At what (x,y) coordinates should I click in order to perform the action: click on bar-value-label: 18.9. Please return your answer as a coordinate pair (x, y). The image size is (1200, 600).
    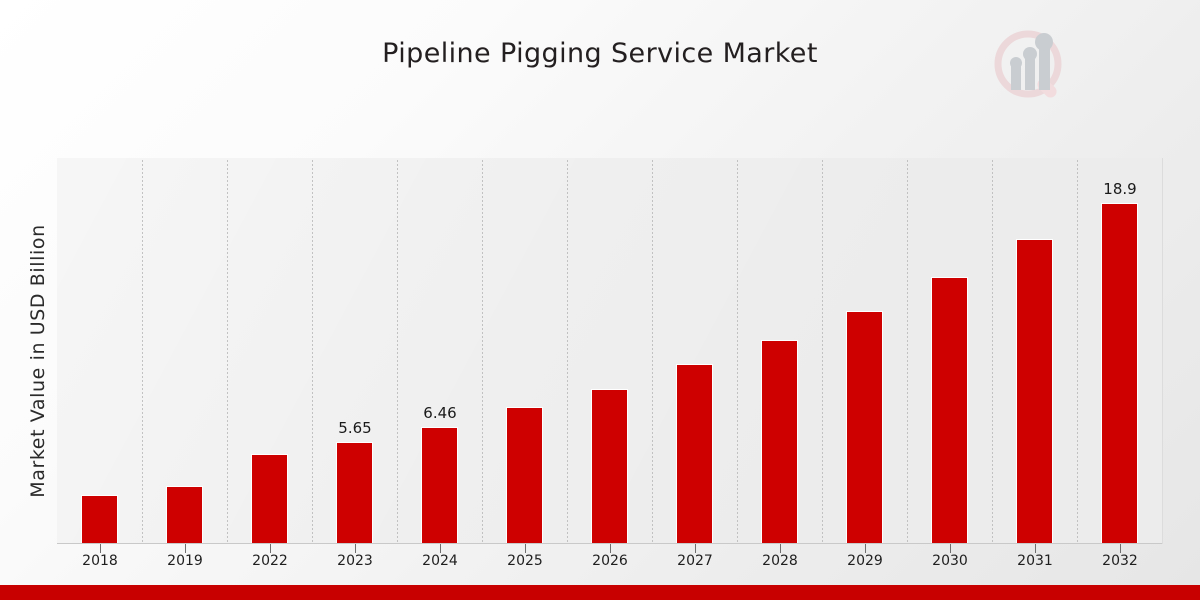
    Looking at the image, I should click on (1120, 189).